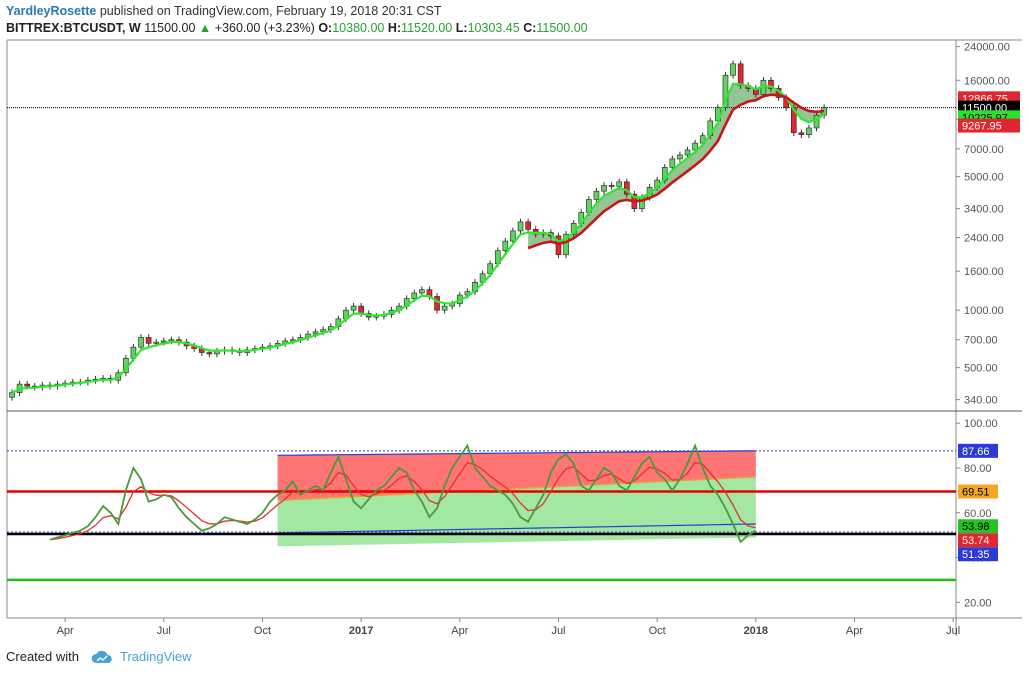  I want to click on up-arrow-icon: ▲, so click(205, 28).